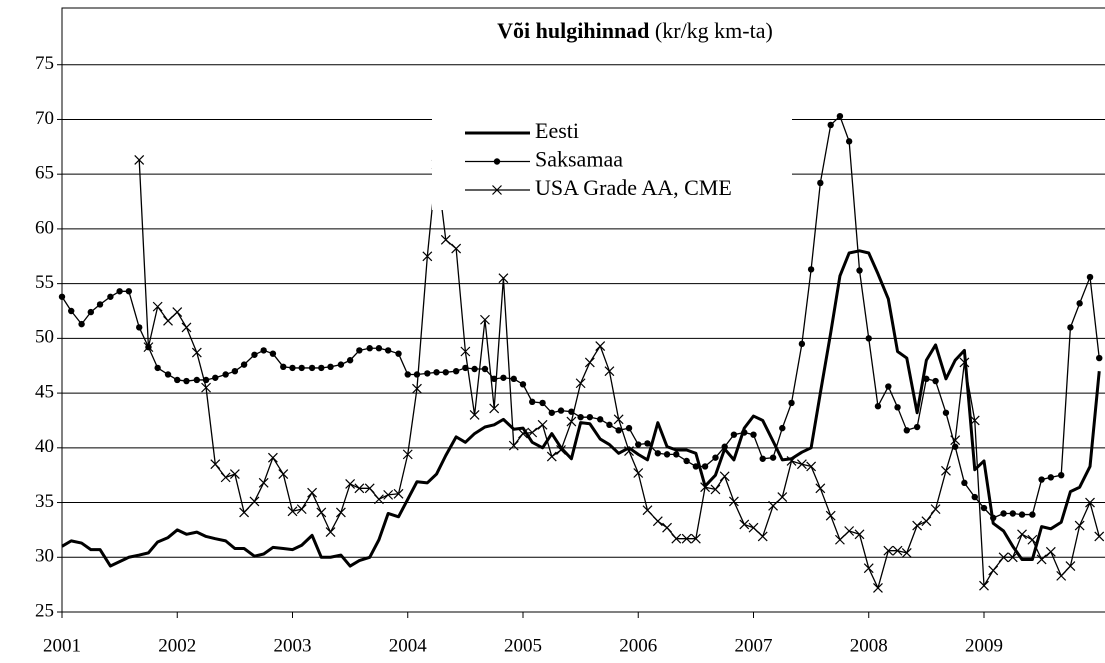 Image resolution: width=1105 pixels, height=663 pixels. I want to click on legend-label: Saksamaa, so click(579, 159).